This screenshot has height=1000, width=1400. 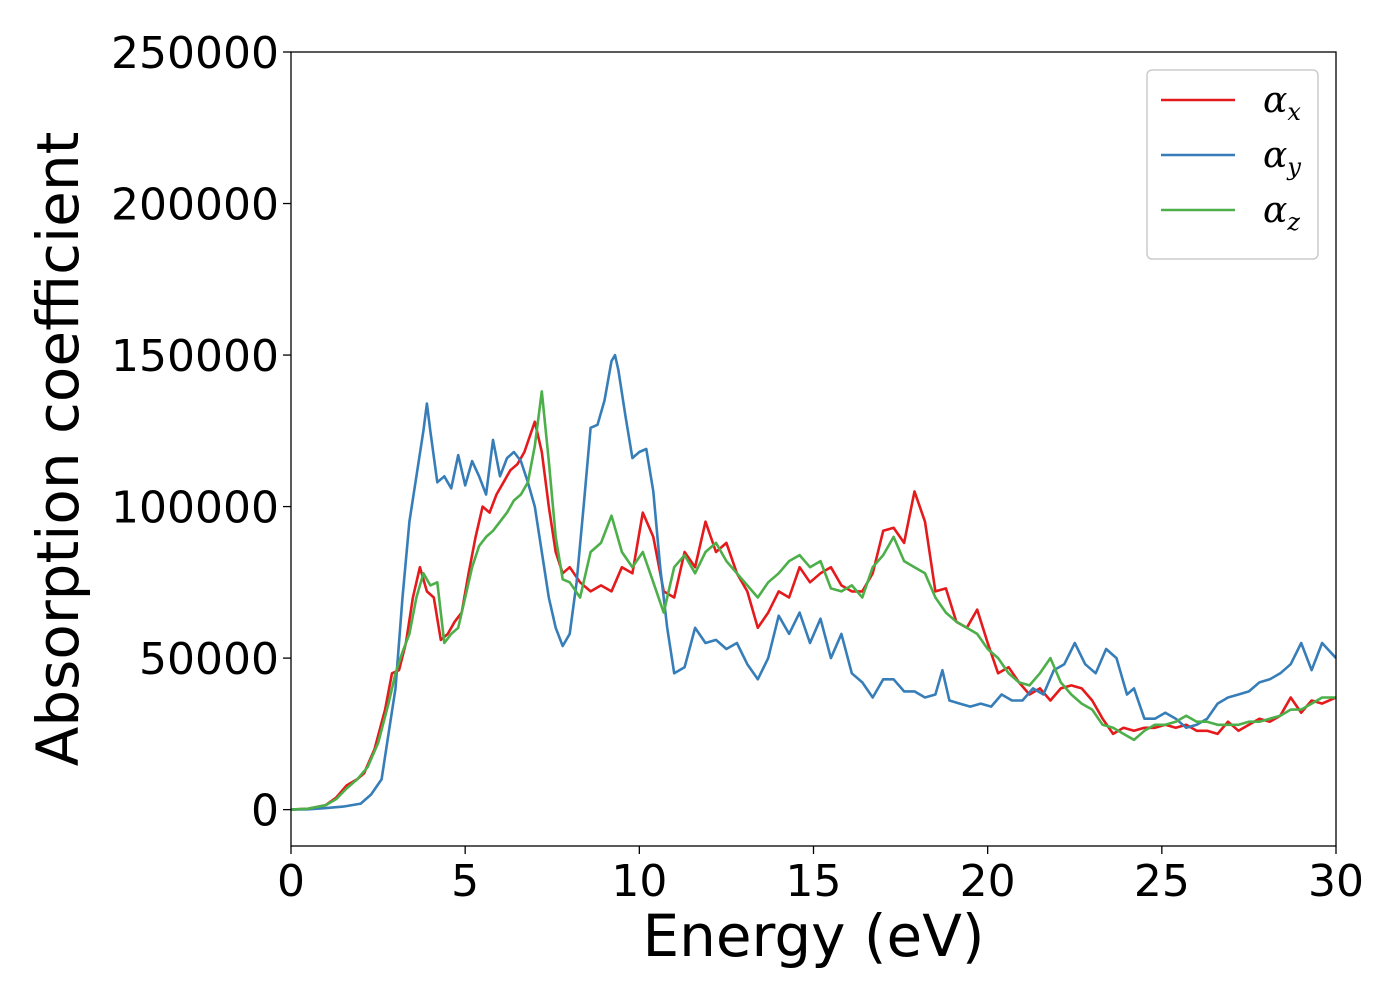 What do you see at coordinates (195, 53) in the screenshot?
I see `y-tick-label: 250000` at bounding box center [195, 53].